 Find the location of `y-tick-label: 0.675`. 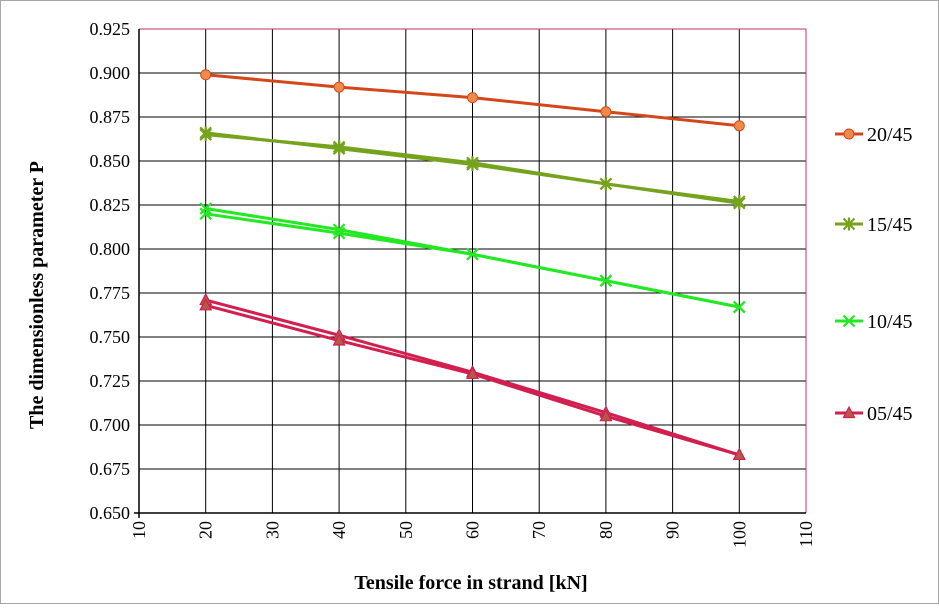

y-tick-label: 0.675 is located at coordinates (110, 469).